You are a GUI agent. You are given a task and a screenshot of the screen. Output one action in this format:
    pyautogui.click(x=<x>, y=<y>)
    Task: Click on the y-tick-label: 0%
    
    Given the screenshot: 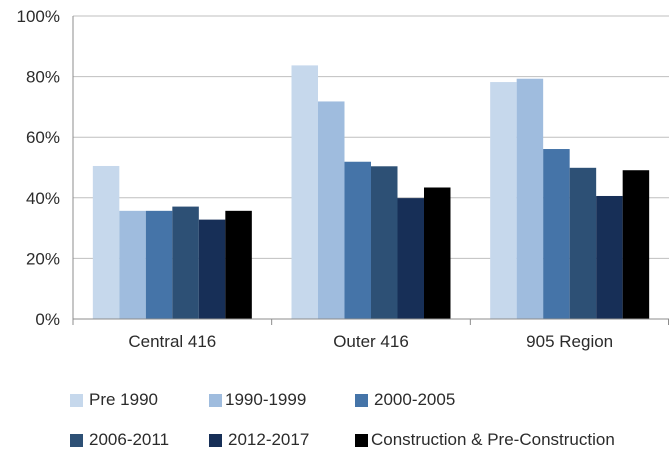 What is the action you would take?
    pyautogui.click(x=47, y=319)
    